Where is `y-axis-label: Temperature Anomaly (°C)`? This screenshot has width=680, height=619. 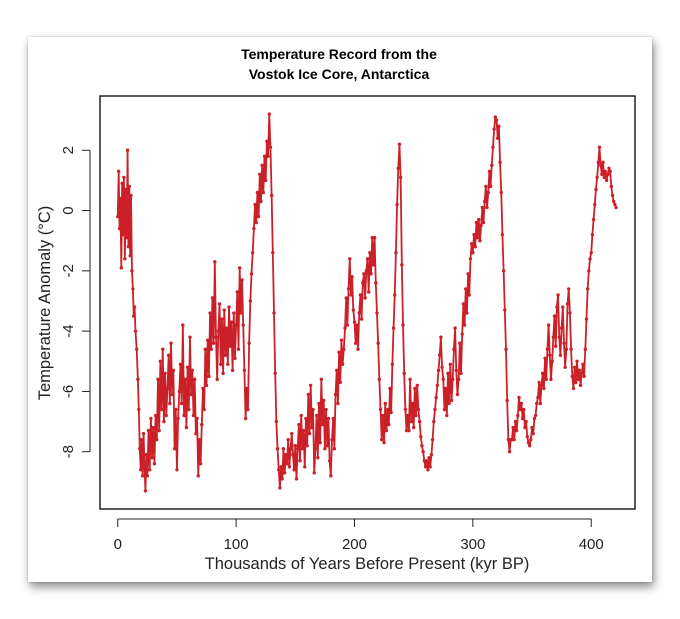
y-axis-label: Temperature Anomaly (°C) is located at coordinates (45, 303).